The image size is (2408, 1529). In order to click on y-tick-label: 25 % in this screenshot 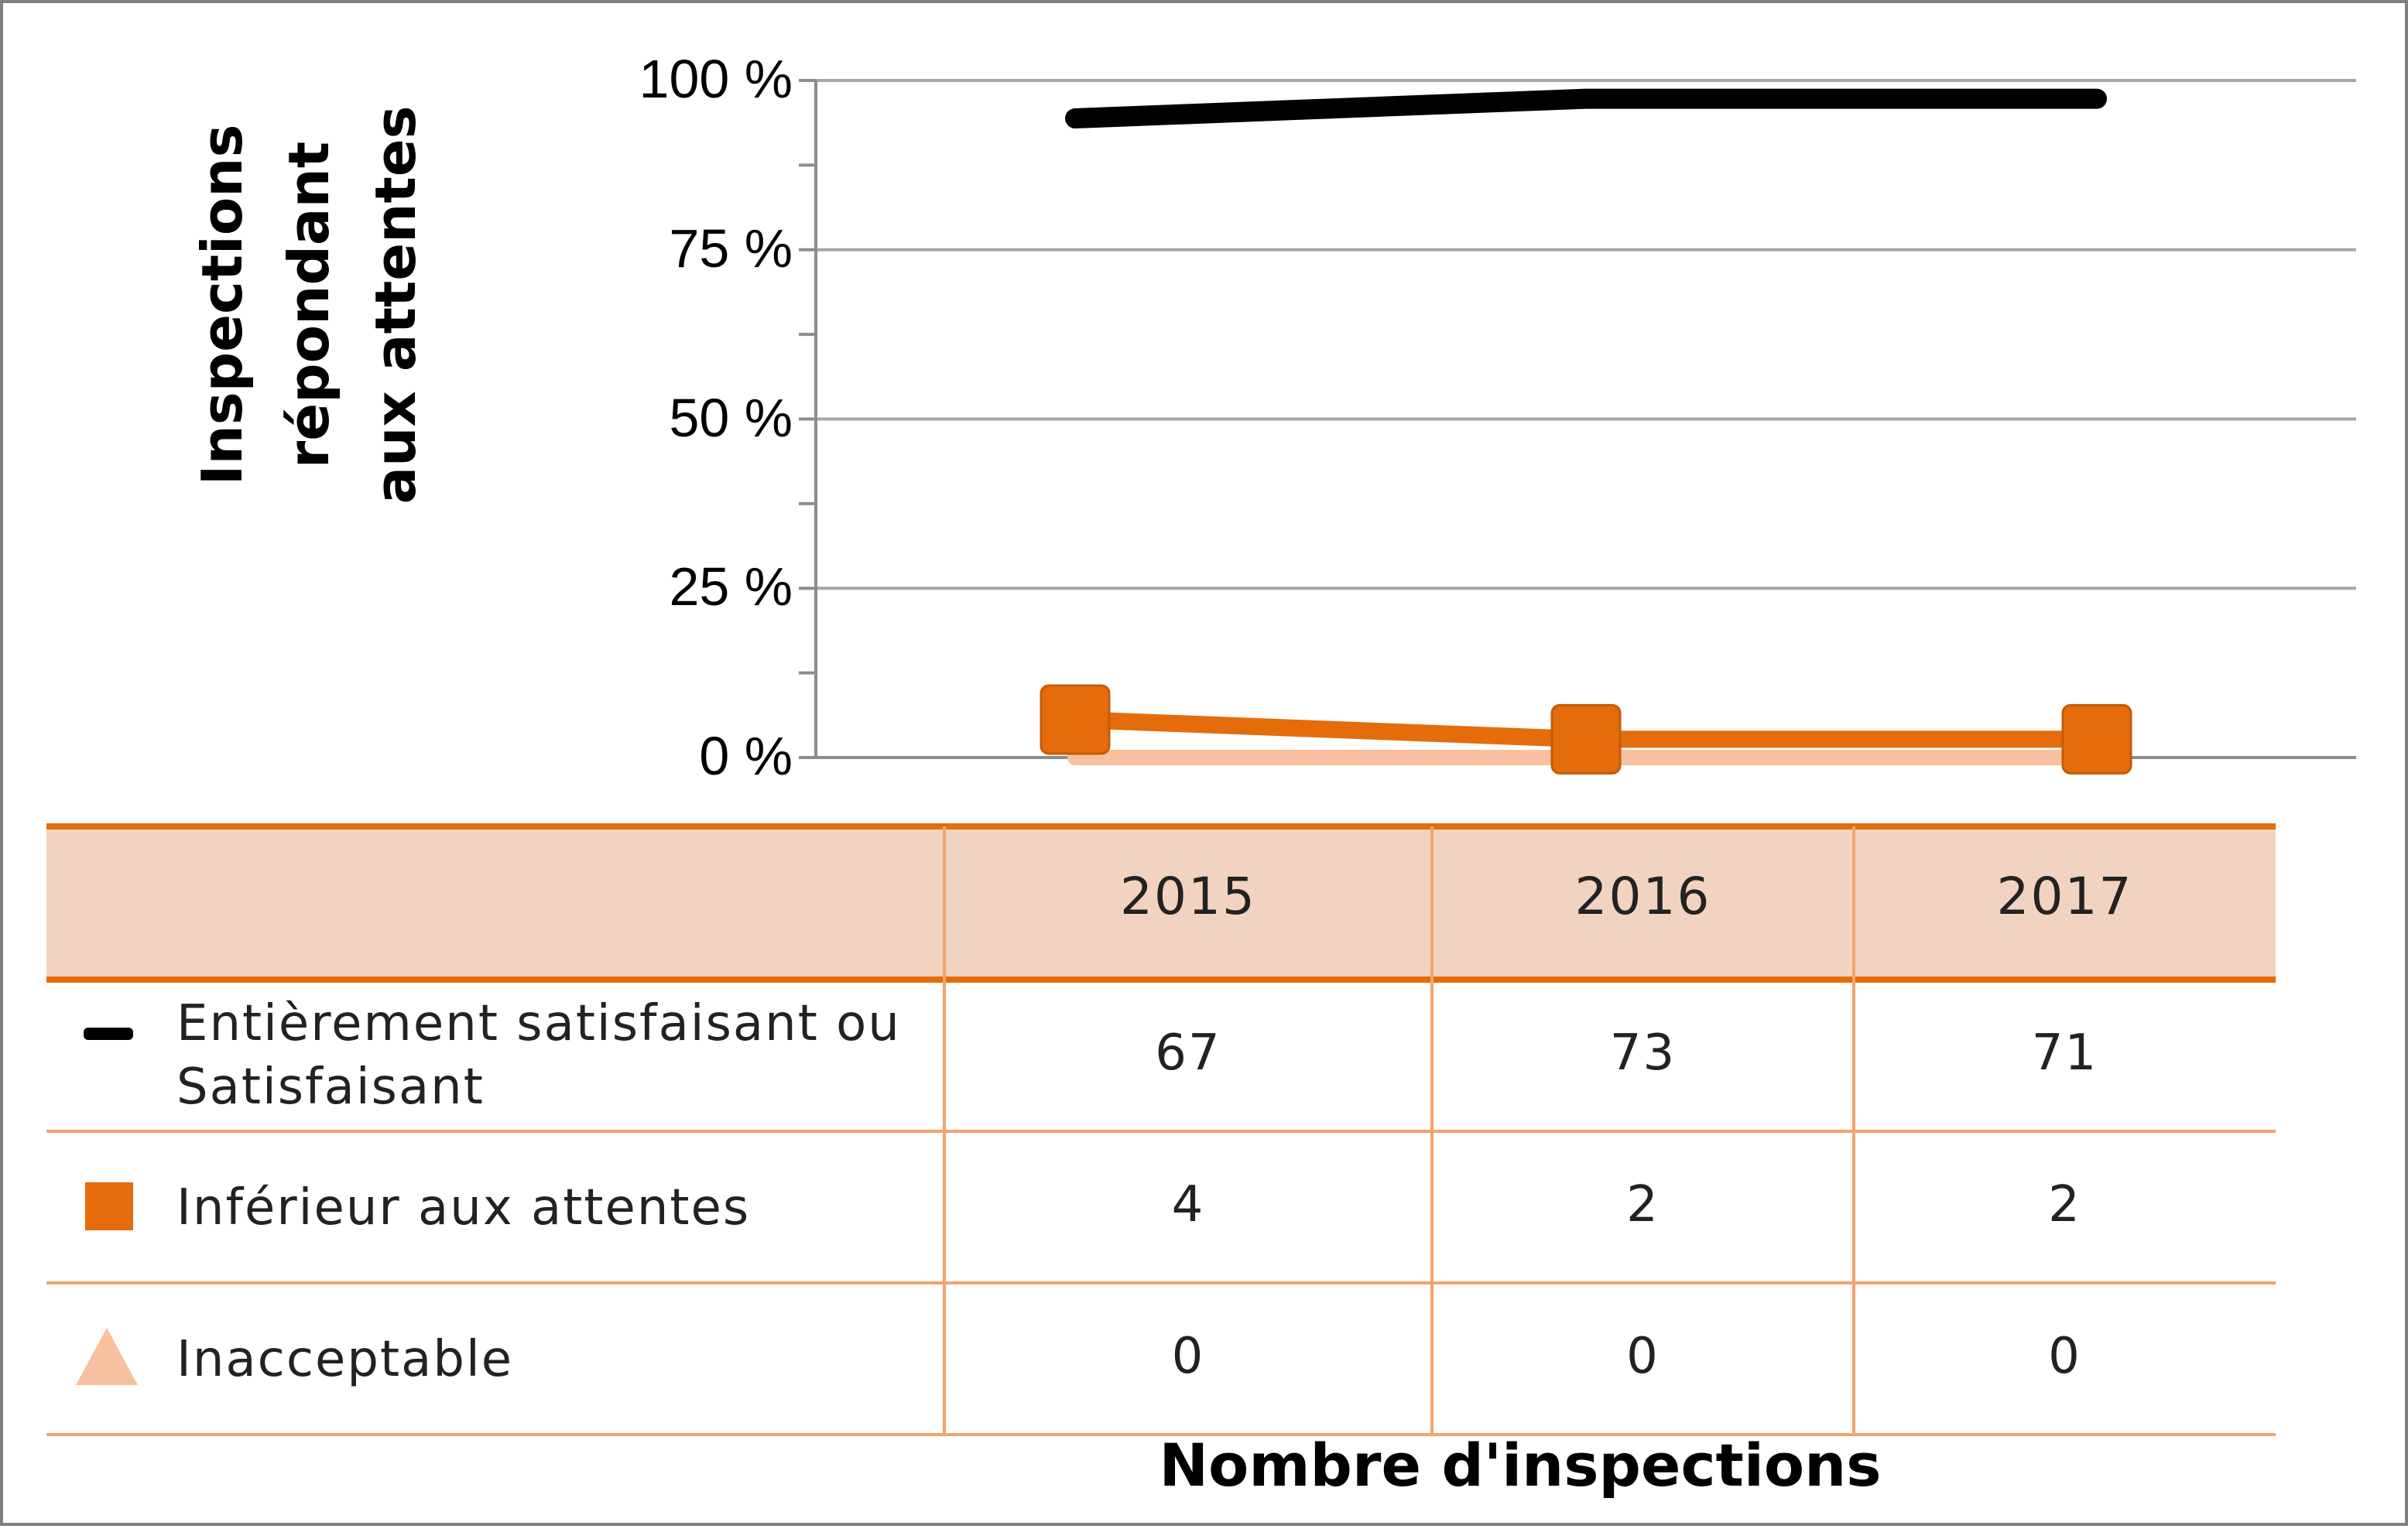, I will do `click(731, 586)`.